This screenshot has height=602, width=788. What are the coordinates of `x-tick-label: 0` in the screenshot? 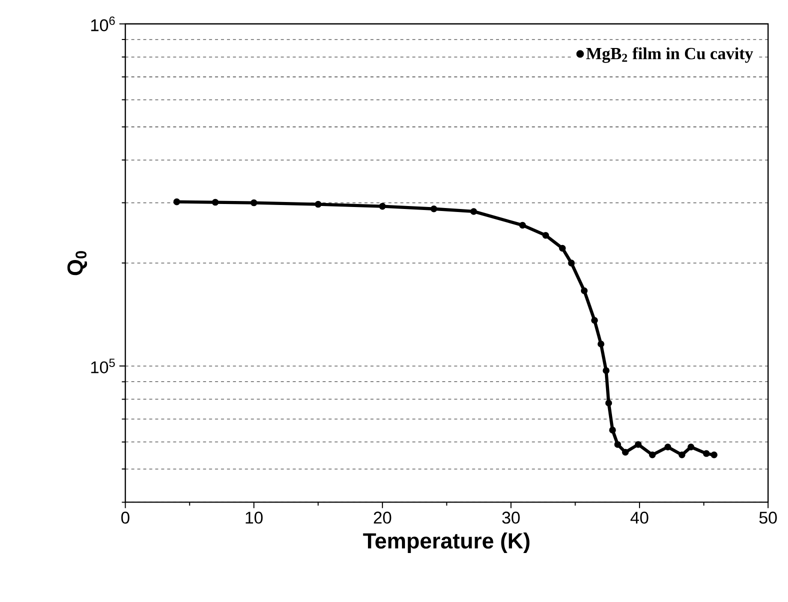 It's located at (125, 518).